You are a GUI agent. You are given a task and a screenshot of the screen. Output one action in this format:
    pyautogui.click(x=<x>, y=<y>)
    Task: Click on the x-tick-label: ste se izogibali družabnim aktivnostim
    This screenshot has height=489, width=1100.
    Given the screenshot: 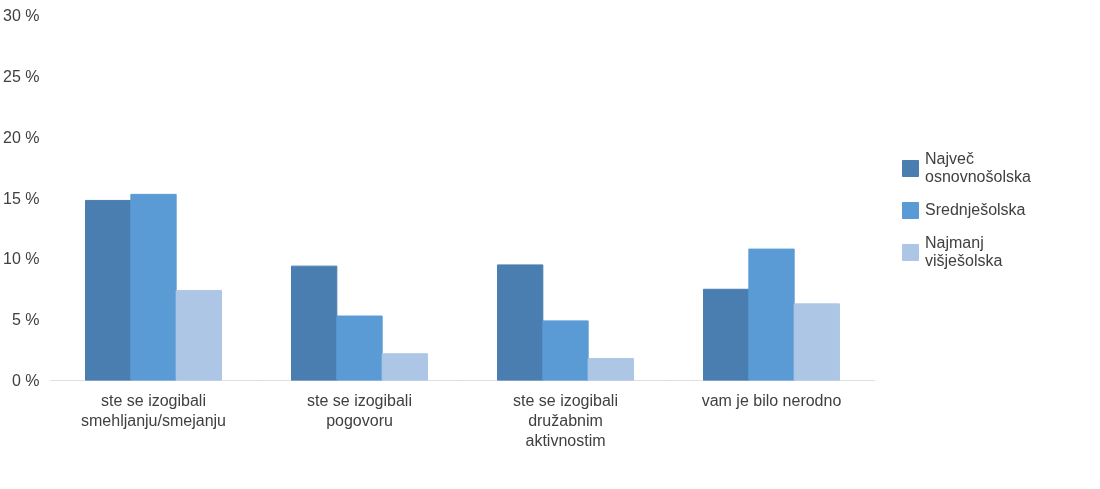 What is the action you would take?
    pyautogui.click(x=565, y=420)
    